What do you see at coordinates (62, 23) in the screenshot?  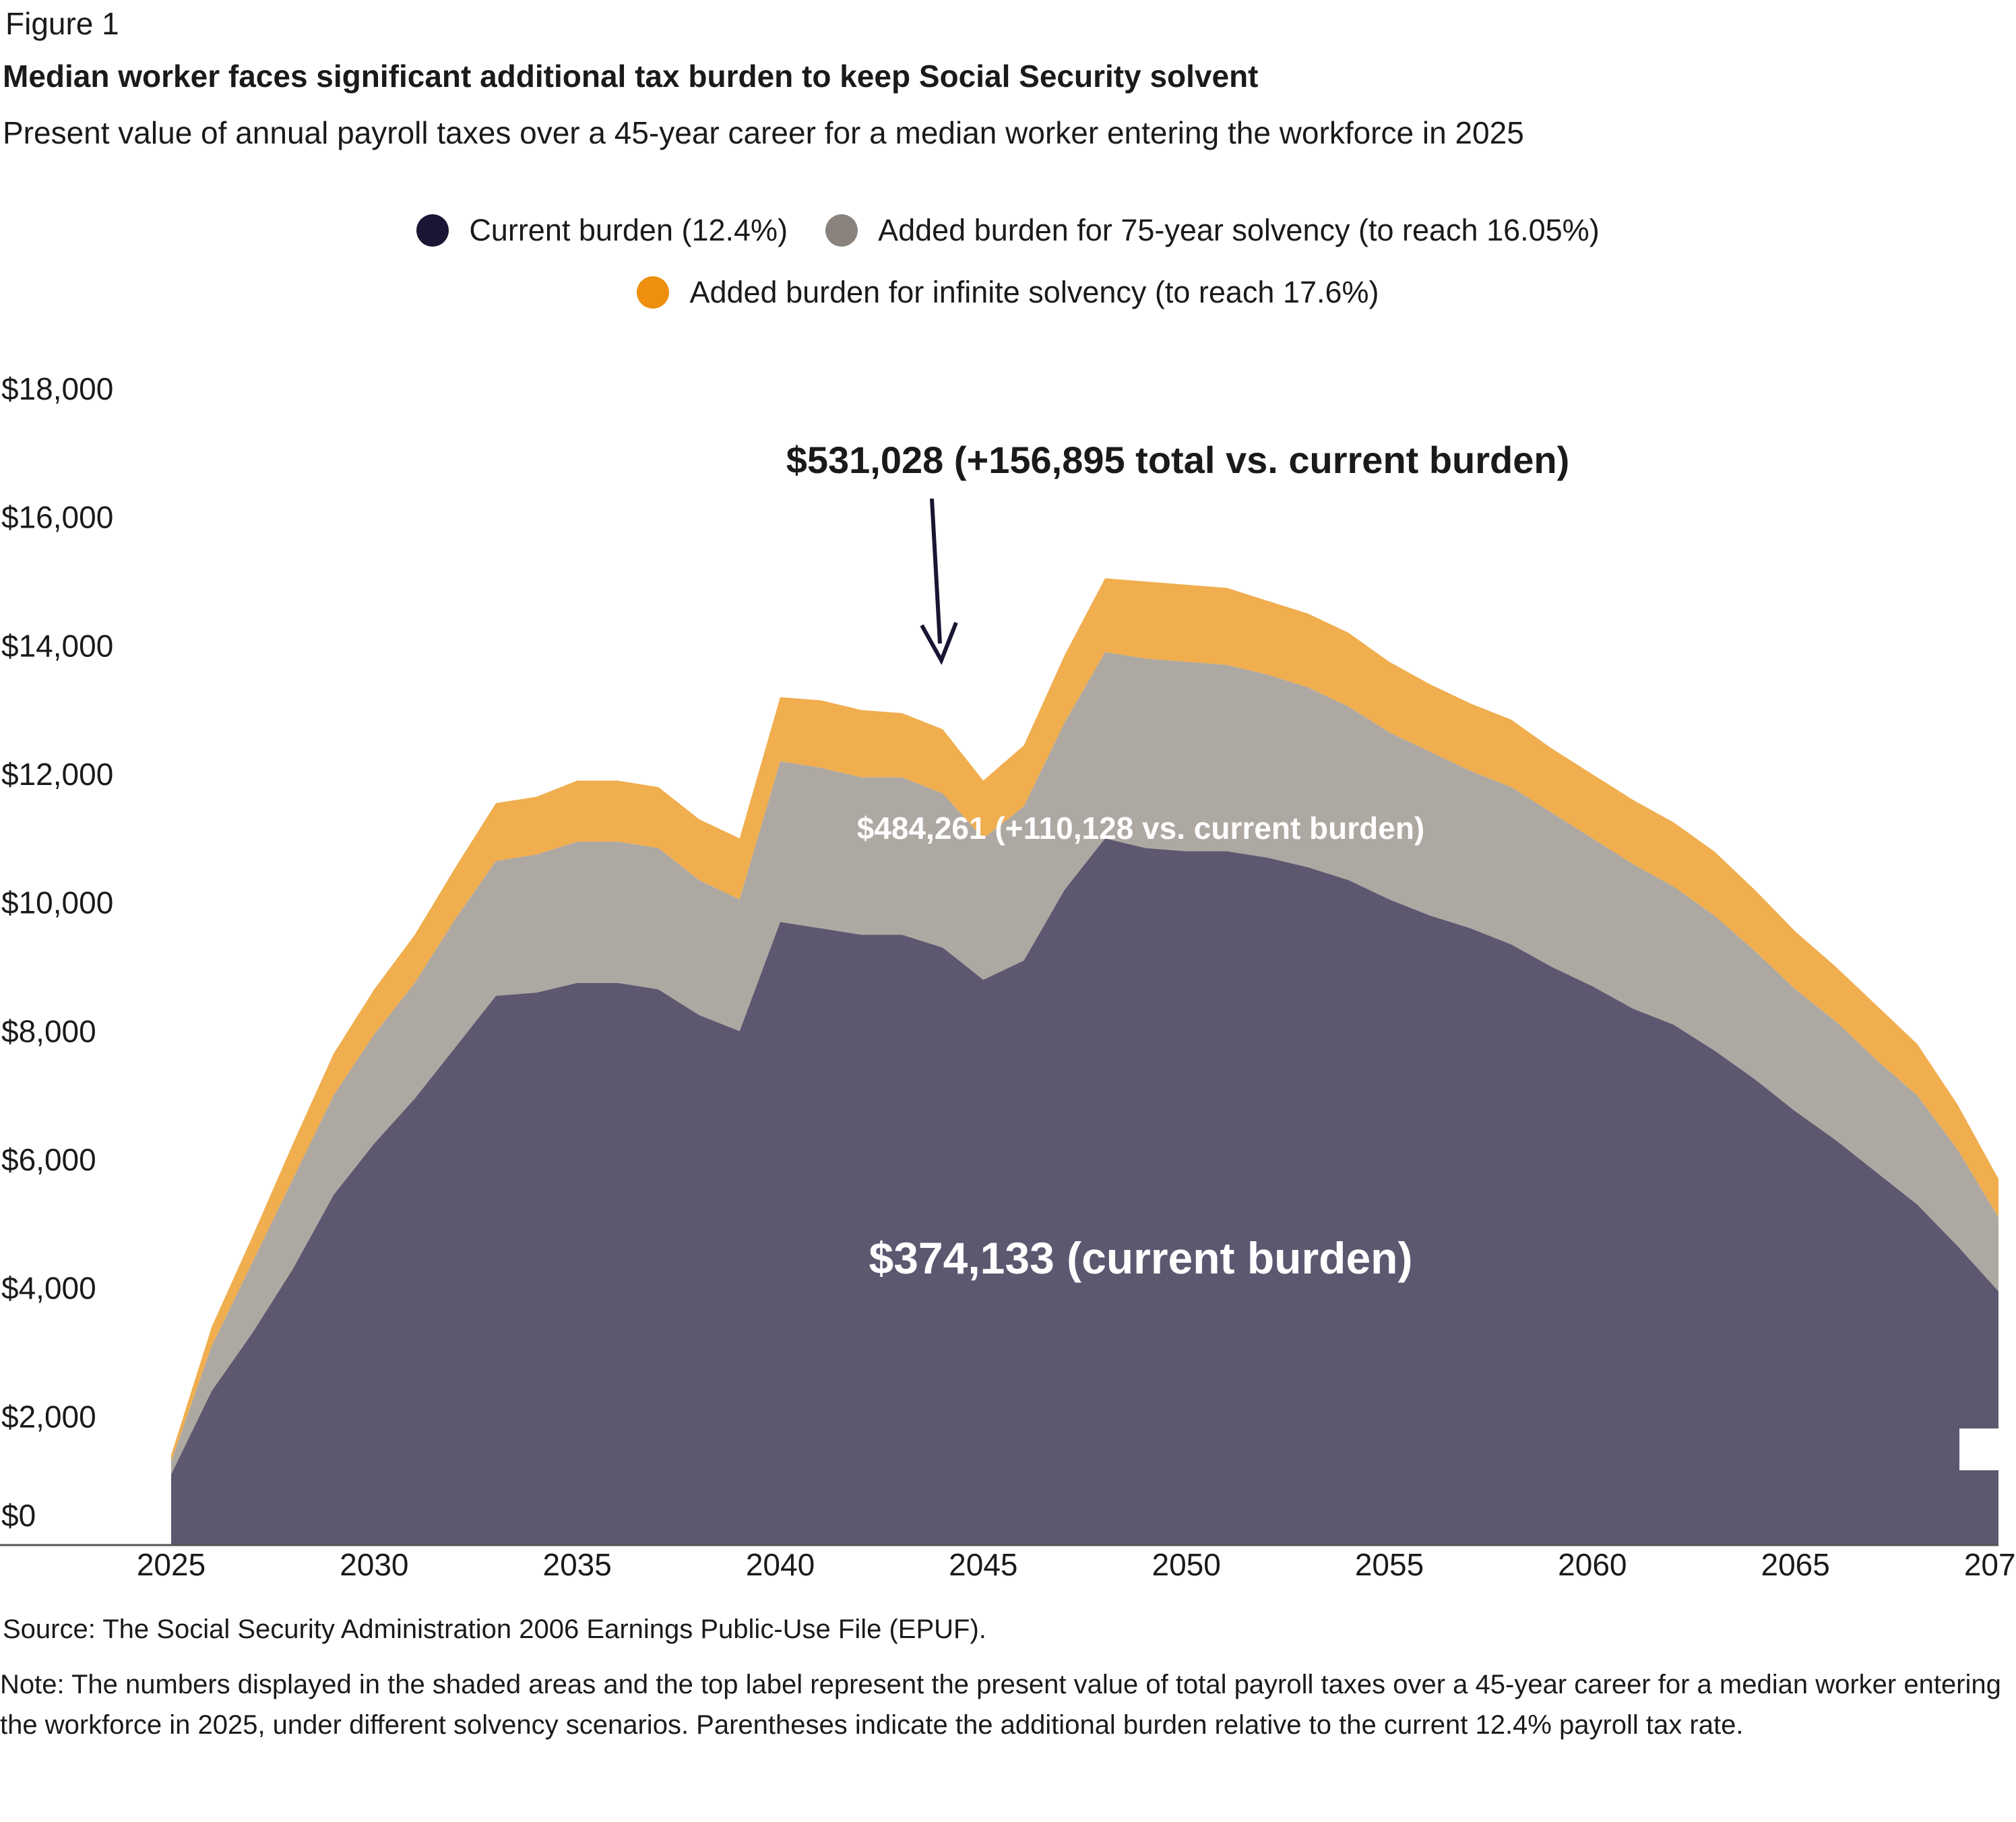 I see `figure-label: Figure 1` at bounding box center [62, 23].